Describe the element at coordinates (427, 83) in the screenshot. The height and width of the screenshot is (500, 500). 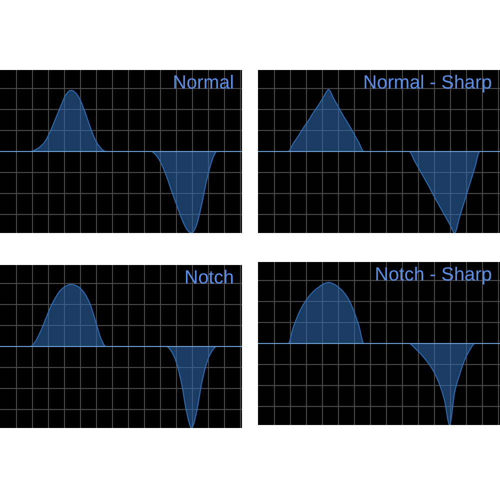
I see `chart-title: Normal - Sharp` at that location.